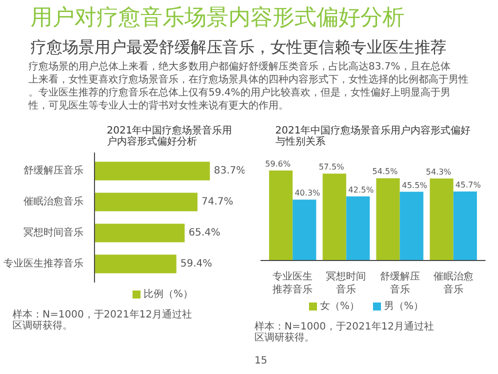  Describe the element at coordinates (238, 47) in the screenshot. I see `text: 疗愈场景用户最爱舒缓解压音乐，女性更信赖专业医生推荐` at that location.